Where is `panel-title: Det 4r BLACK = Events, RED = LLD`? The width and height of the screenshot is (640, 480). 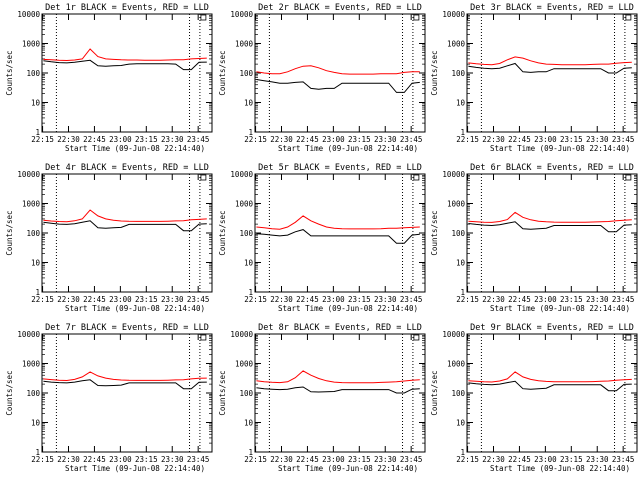 panel-title: Det 4r BLACK = Events, RED = LLD is located at coordinates (127, 168).